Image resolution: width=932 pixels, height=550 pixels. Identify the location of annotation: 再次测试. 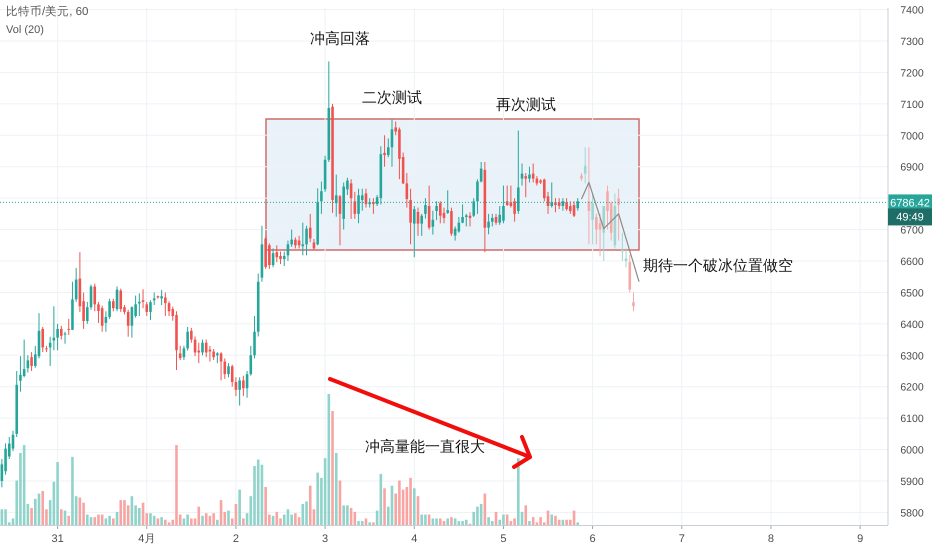
(526, 105).